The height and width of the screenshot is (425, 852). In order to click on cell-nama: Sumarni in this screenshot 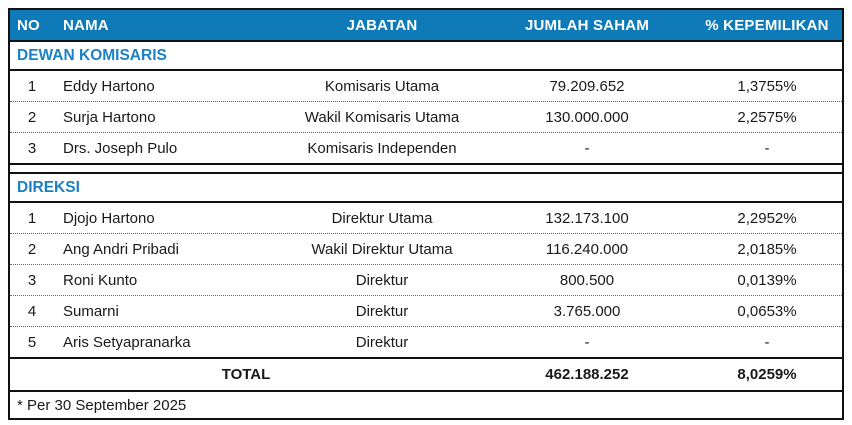, I will do `click(91, 311)`.